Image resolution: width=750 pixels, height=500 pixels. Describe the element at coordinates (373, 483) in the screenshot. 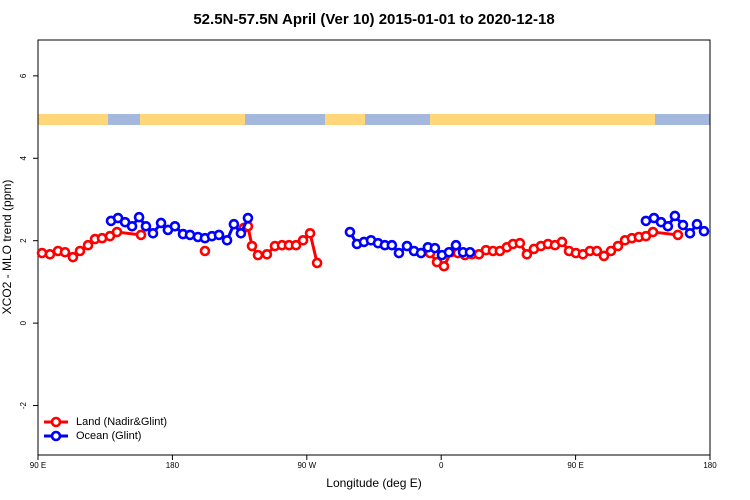

I see `x-axis-label: Longitude (deg E)` at that location.